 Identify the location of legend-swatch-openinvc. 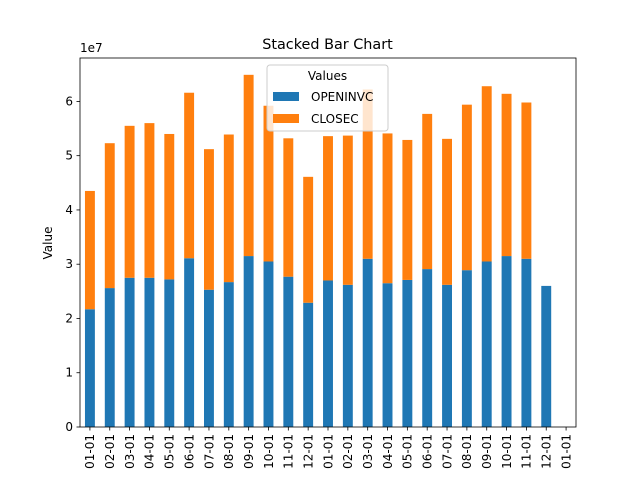
(286, 96).